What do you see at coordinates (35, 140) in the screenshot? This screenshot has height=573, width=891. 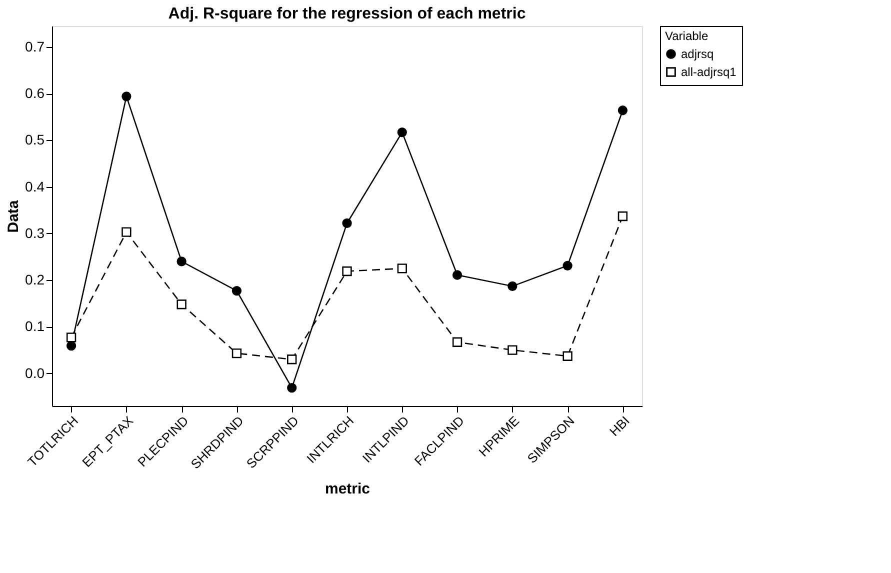 I see `y-tick-label: 0.5` at bounding box center [35, 140].